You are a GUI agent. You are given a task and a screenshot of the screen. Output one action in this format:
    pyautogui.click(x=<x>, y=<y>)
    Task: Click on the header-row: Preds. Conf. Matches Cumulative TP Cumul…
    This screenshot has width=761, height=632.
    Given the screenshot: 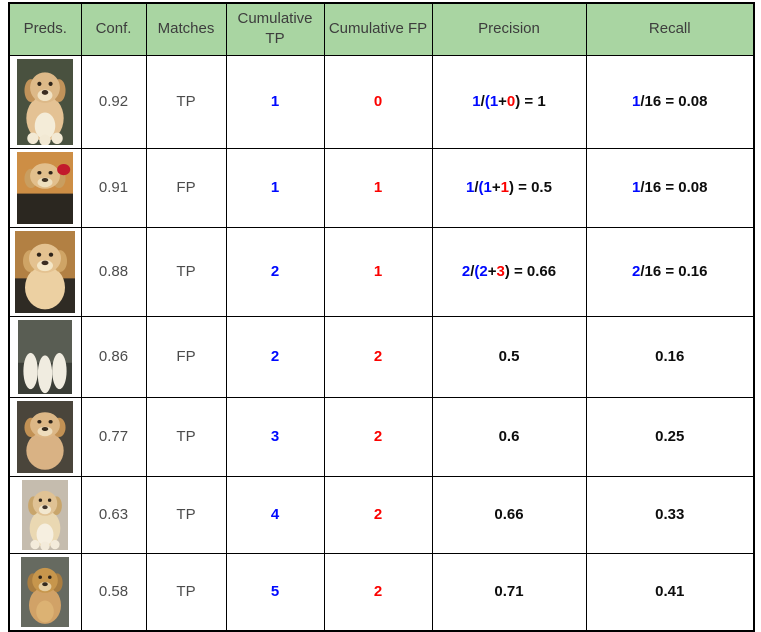 What is the action you would take?
    pyautogui.click(x=381, y=29)
    